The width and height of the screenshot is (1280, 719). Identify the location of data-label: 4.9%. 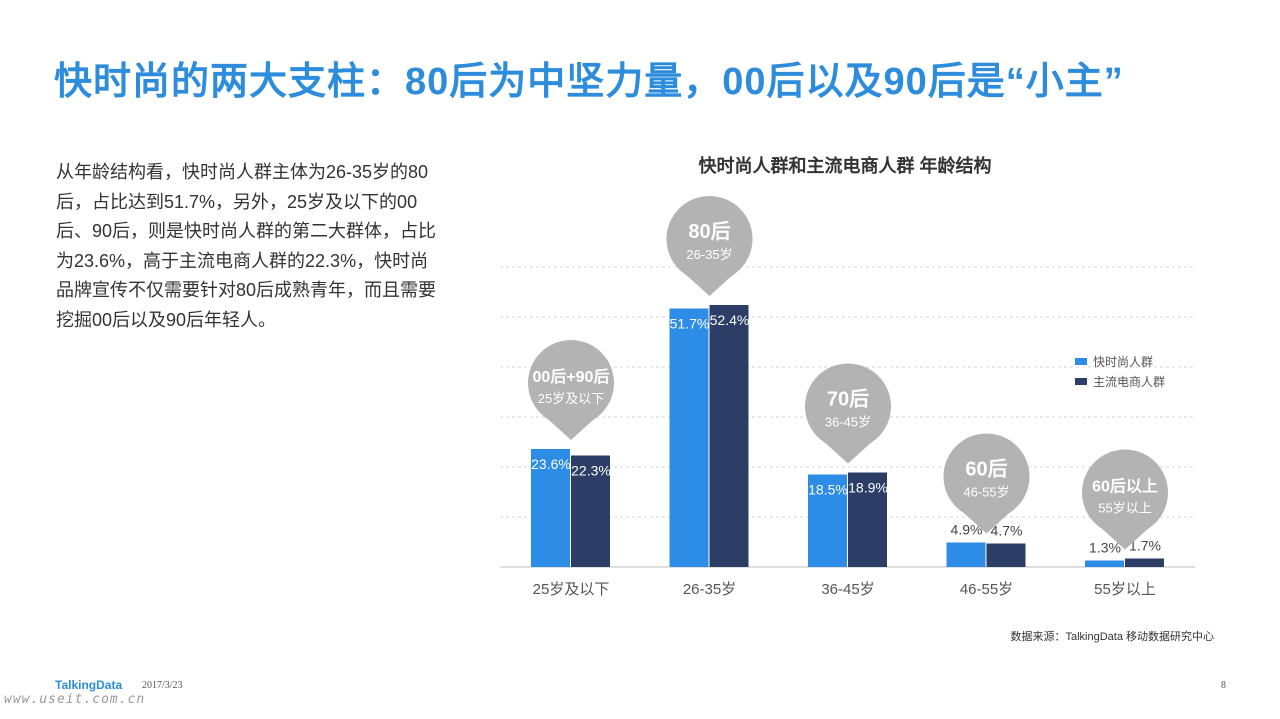
(967, 530).